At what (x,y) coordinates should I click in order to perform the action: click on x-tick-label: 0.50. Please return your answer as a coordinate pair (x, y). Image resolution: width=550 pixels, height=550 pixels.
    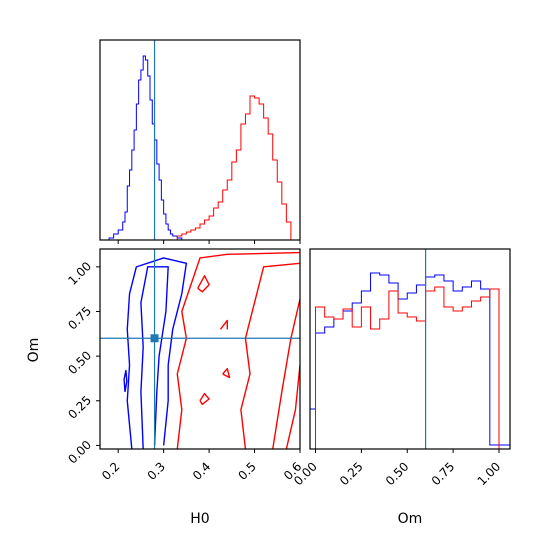
    Looking at the image, I should click on (397, 473).